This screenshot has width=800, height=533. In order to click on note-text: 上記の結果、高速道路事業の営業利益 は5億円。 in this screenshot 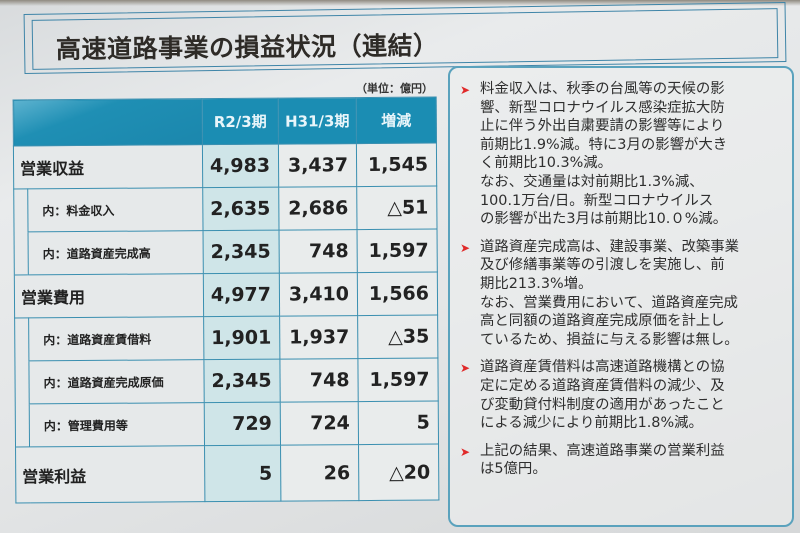, I will do `click(602, 460)`.